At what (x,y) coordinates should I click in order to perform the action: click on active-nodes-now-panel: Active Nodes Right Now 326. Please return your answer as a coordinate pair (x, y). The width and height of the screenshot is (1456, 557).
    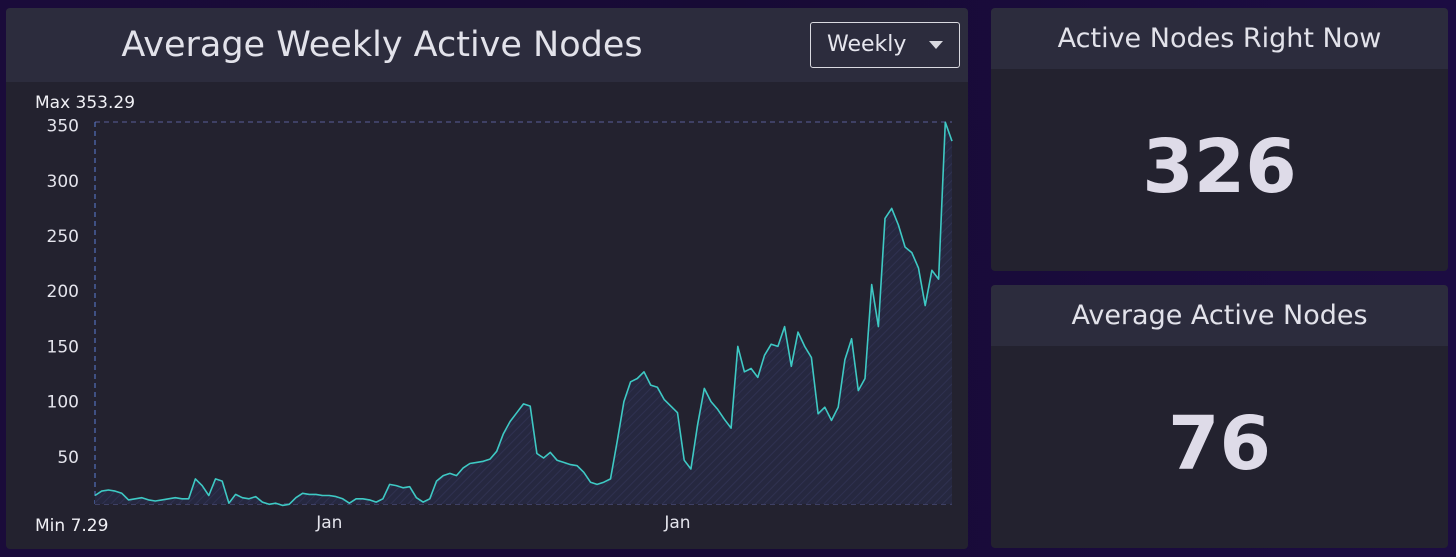
    Looking at the image, I should click on (1219, 139).